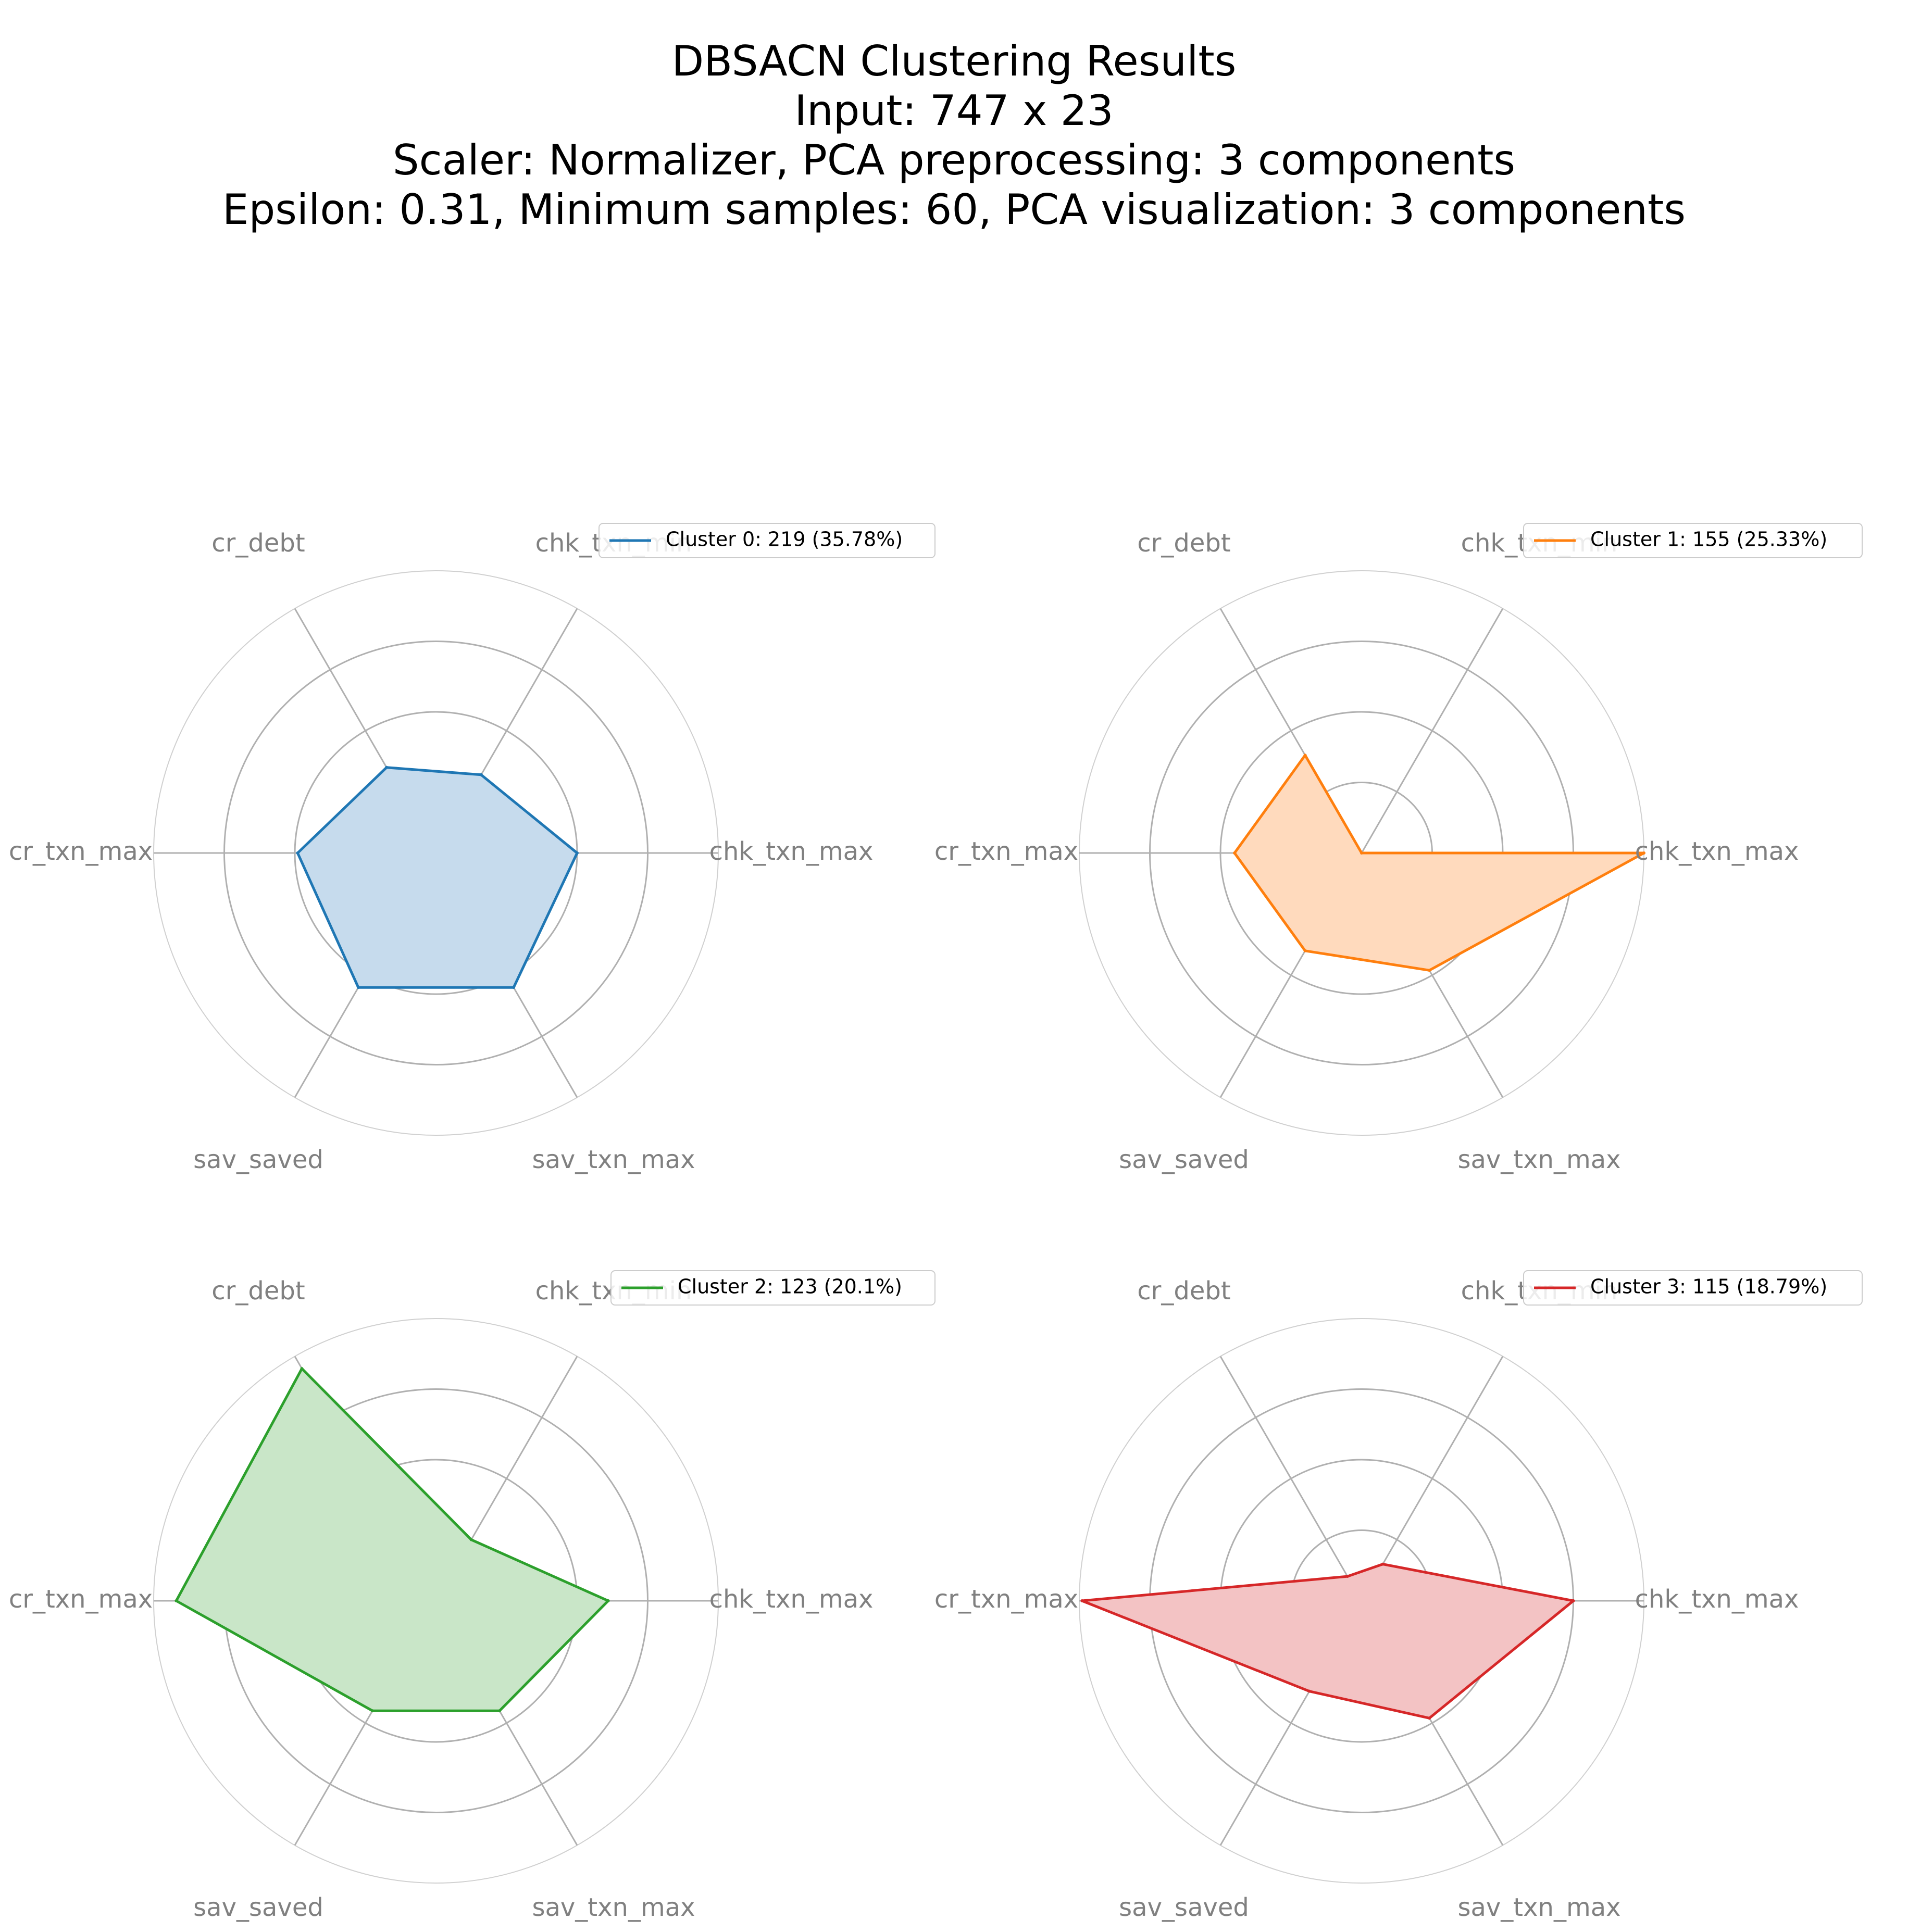 The height and width of the screenshot is (1932, 1908). I want to click on legend-label: Cluster 2: 123 (20.1%), so click(790, 1287).